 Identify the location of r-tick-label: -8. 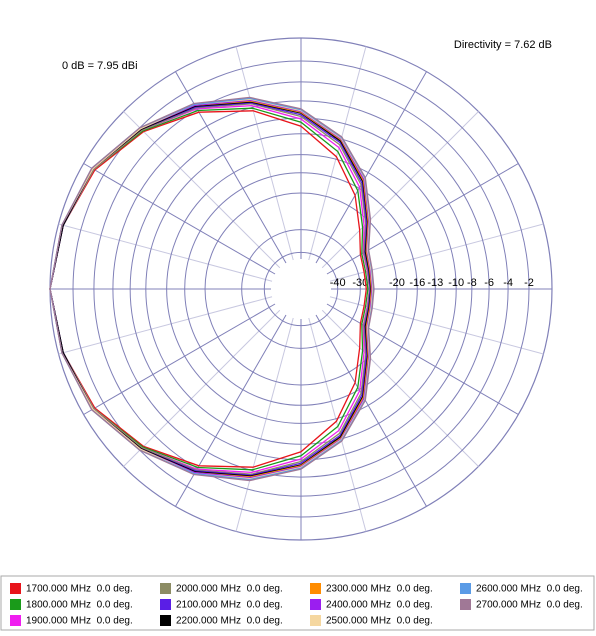
(472, 283).